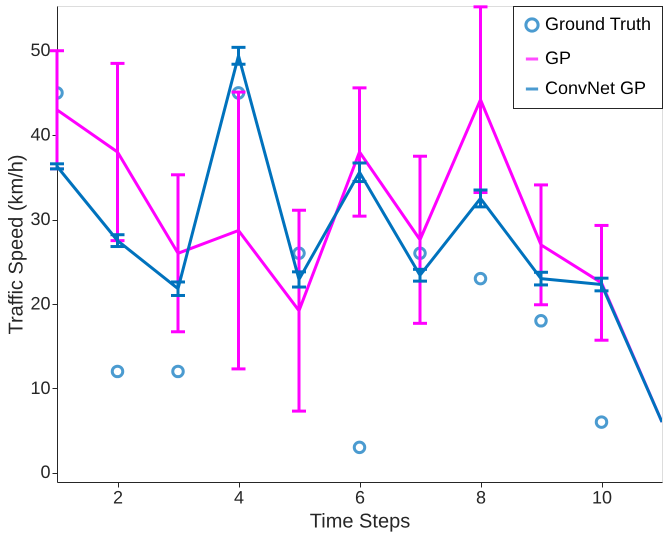  I want to click on x-tick-label: 10, so click(602, 498).